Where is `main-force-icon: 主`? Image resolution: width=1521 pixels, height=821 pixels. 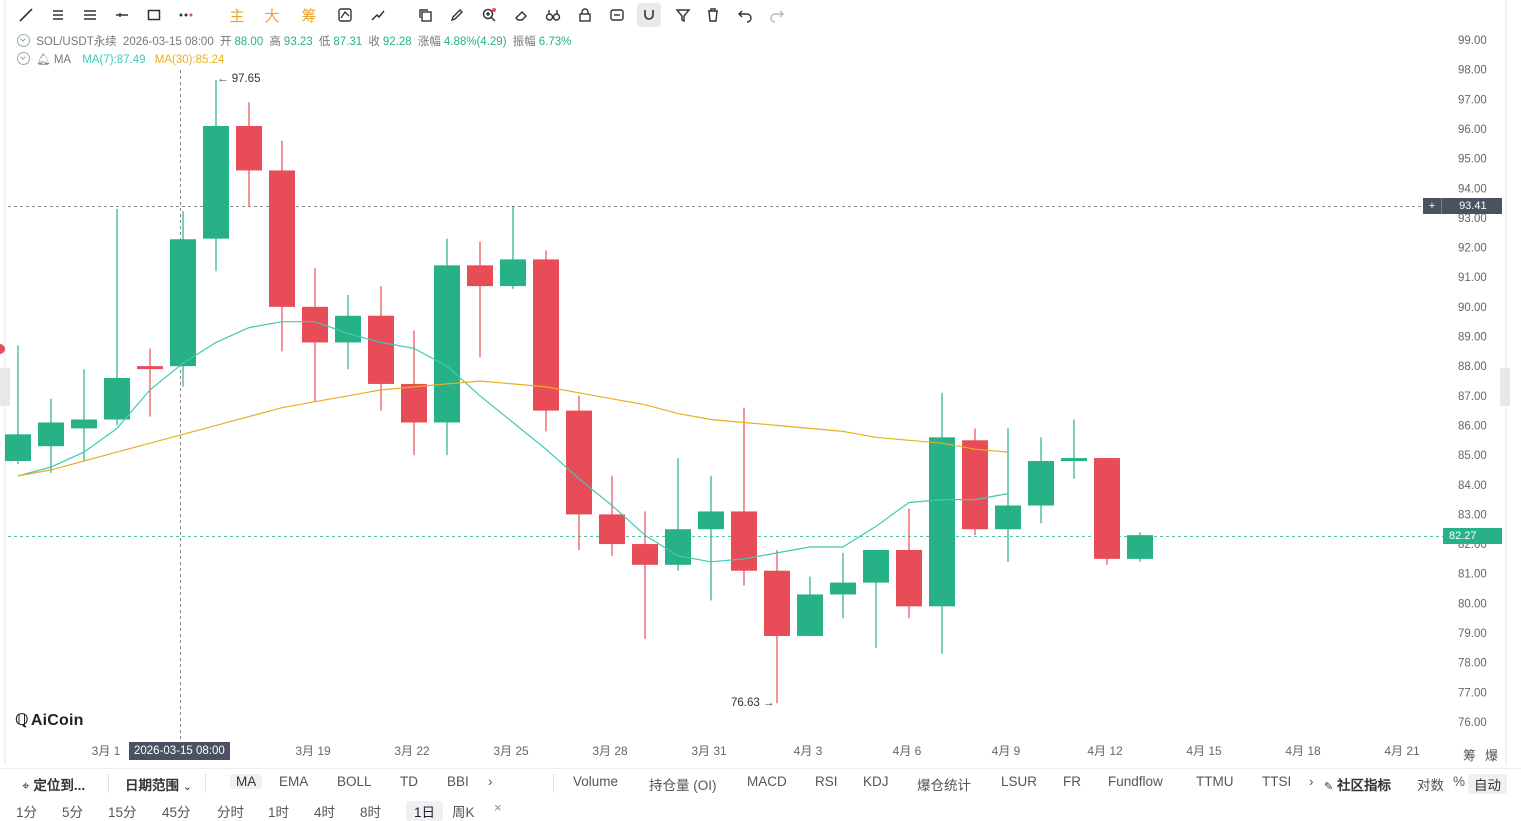 main-force-icon: 主 is located at coordinates (237, 15).